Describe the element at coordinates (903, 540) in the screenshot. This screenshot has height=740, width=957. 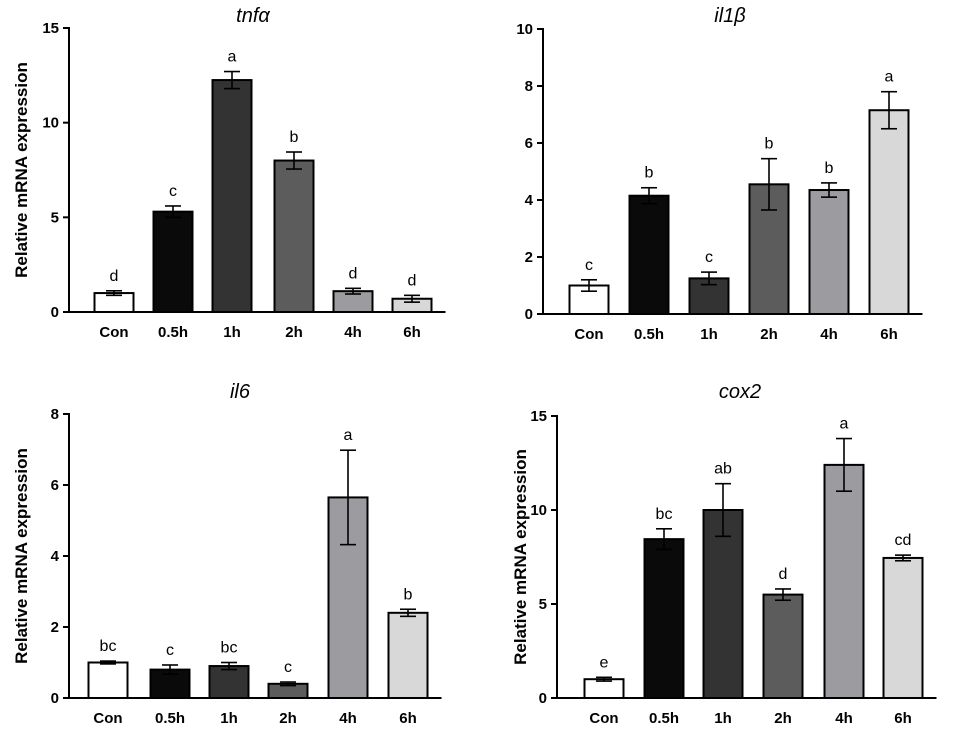
I see `significance-label: cd` at that location.